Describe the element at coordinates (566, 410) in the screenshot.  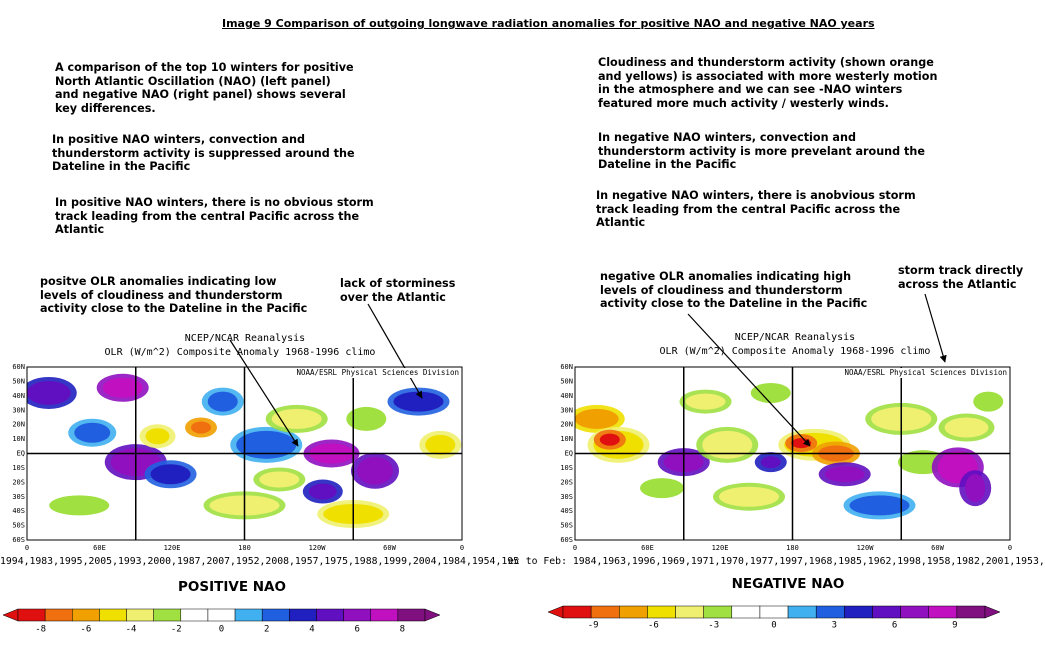
I see `lat-label: 30N` at that location.